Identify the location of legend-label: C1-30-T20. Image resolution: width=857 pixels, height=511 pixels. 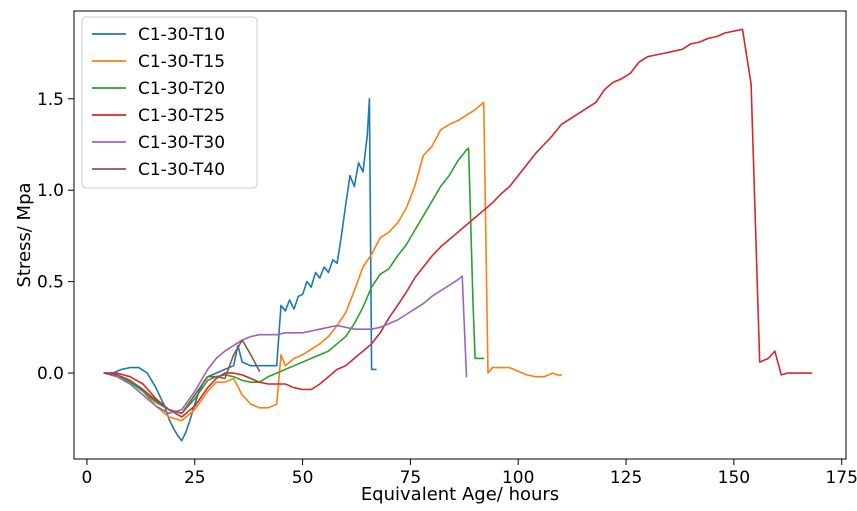
(181, 89).